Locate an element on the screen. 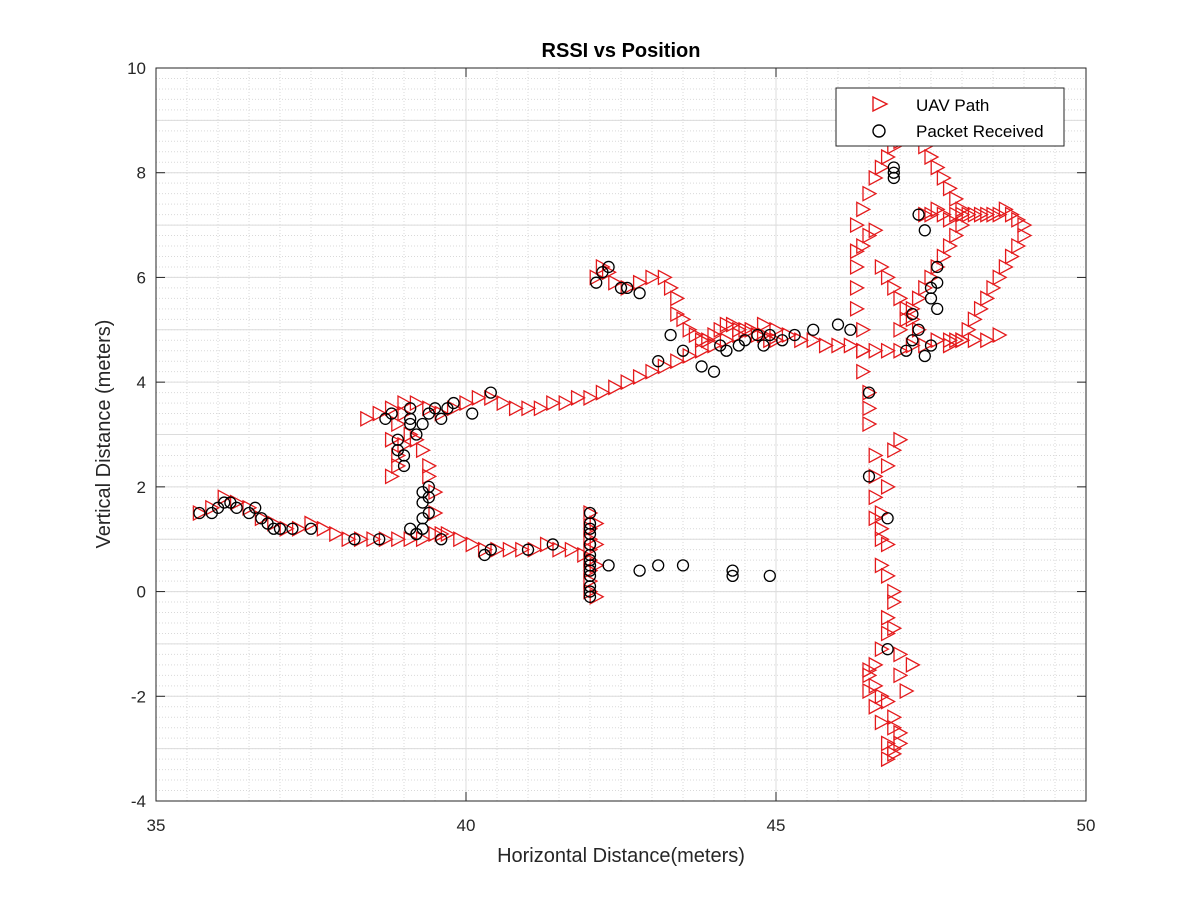 This screenshot has height=900, width=1200. y-tick-label: 2 is located at coordinates (141, 487).